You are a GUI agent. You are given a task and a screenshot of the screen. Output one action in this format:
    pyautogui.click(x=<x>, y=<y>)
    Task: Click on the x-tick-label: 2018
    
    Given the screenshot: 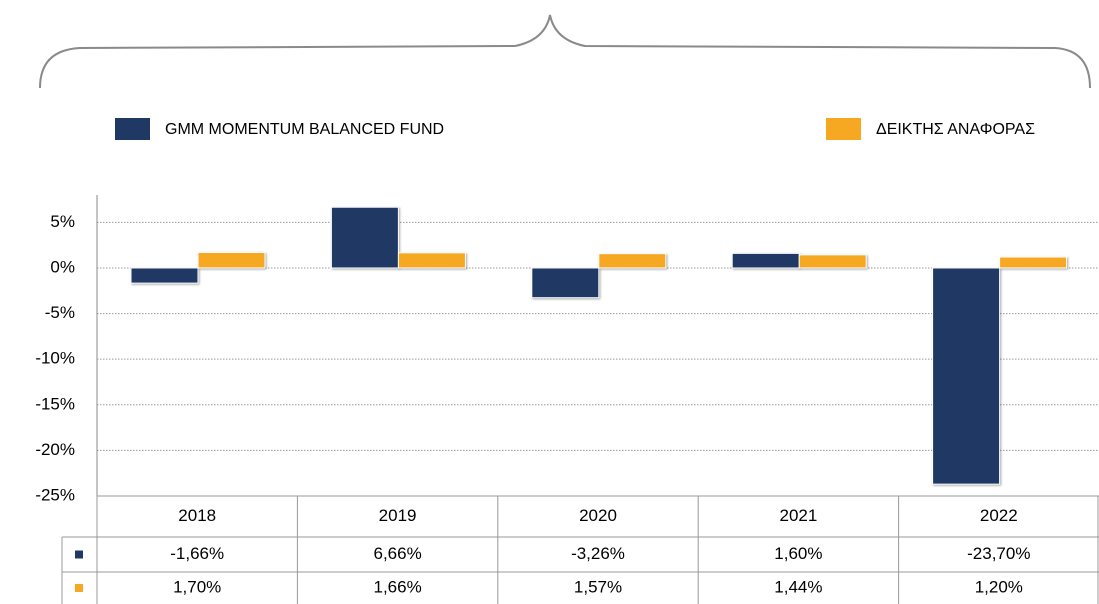 What is the action you would take?
    pyautogui.click(x=197, y=515)
    